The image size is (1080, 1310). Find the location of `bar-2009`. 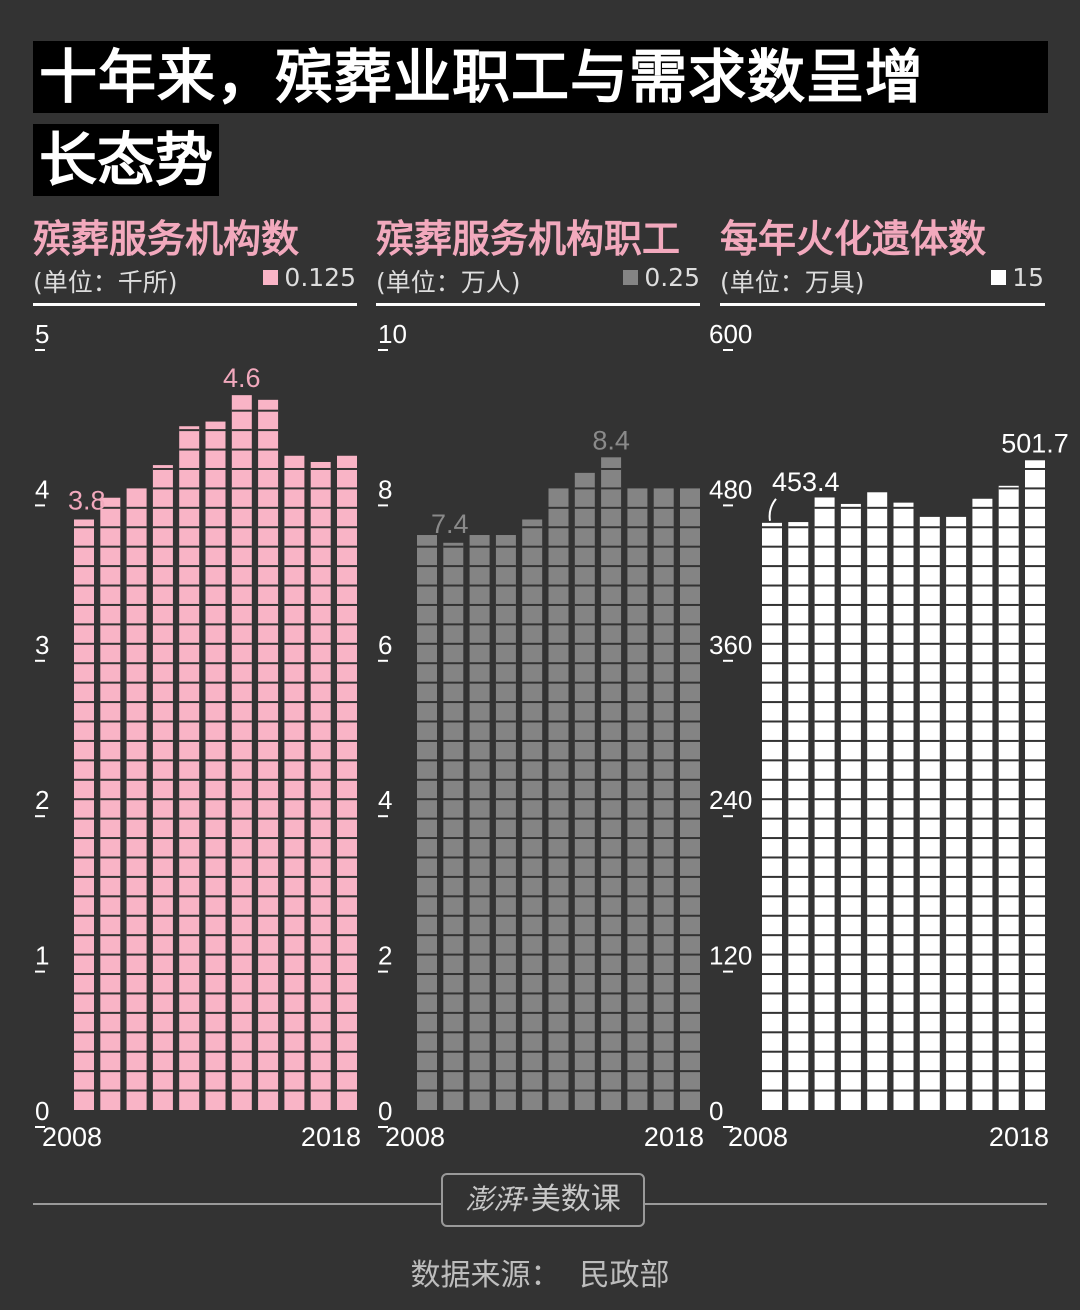

bar-2009 is located at coordinates (110, 803).